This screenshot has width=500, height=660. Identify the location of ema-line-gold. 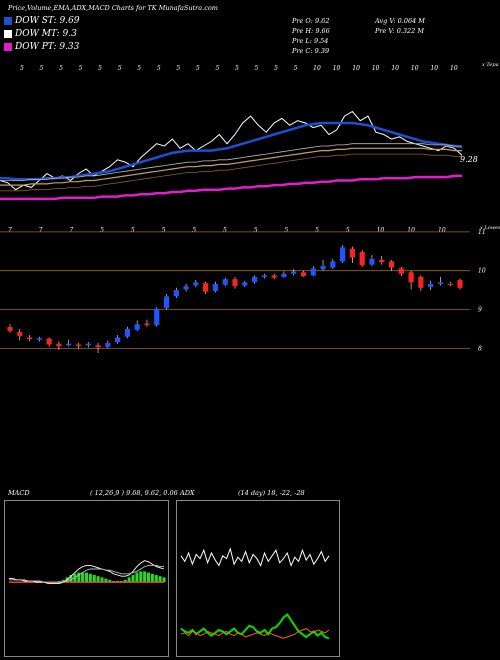
(231, 166).